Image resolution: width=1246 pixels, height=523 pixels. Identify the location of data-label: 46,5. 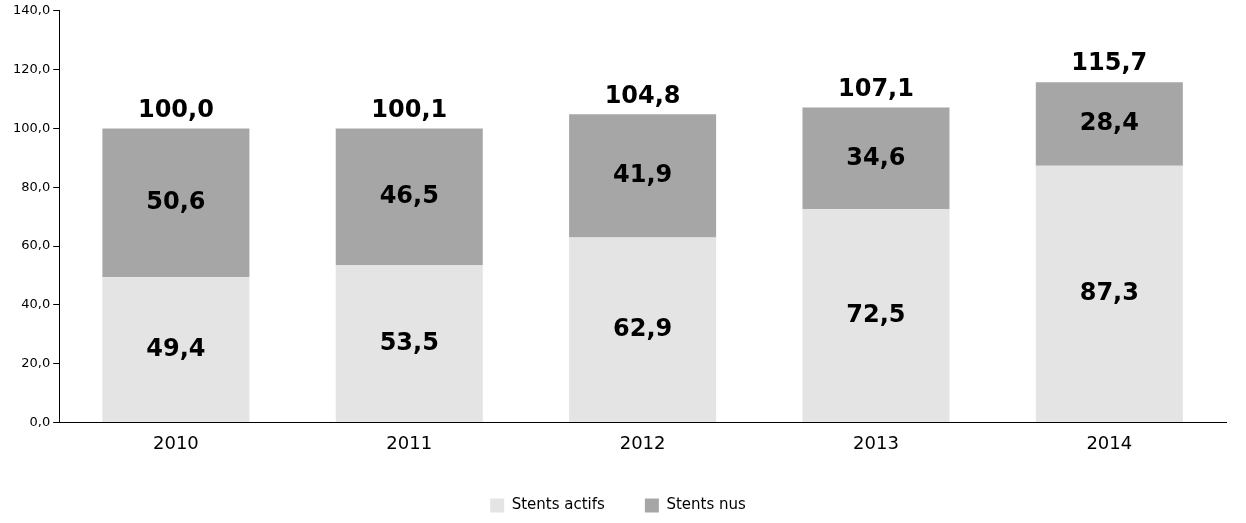
(409, 194).